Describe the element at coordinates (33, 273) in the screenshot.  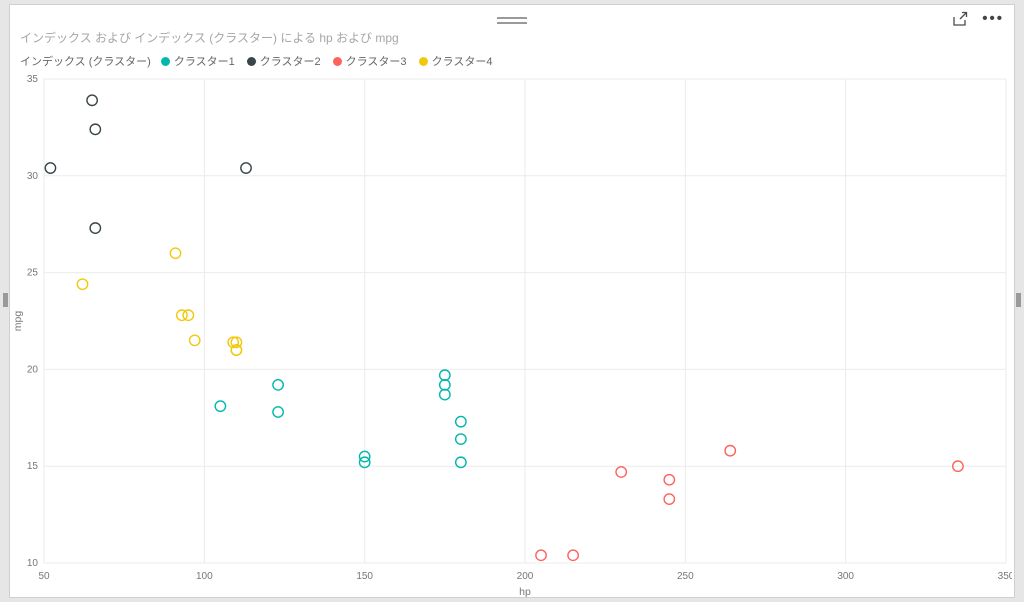
I see `y-tick-label: 25` at that location.